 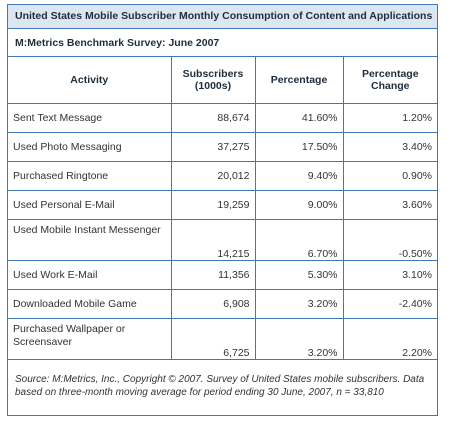 What do you see at coordinates (90, 175) in the screenshot?
I see `activity-cell: Purchased Ringtone` at bounding box center [90, 175].